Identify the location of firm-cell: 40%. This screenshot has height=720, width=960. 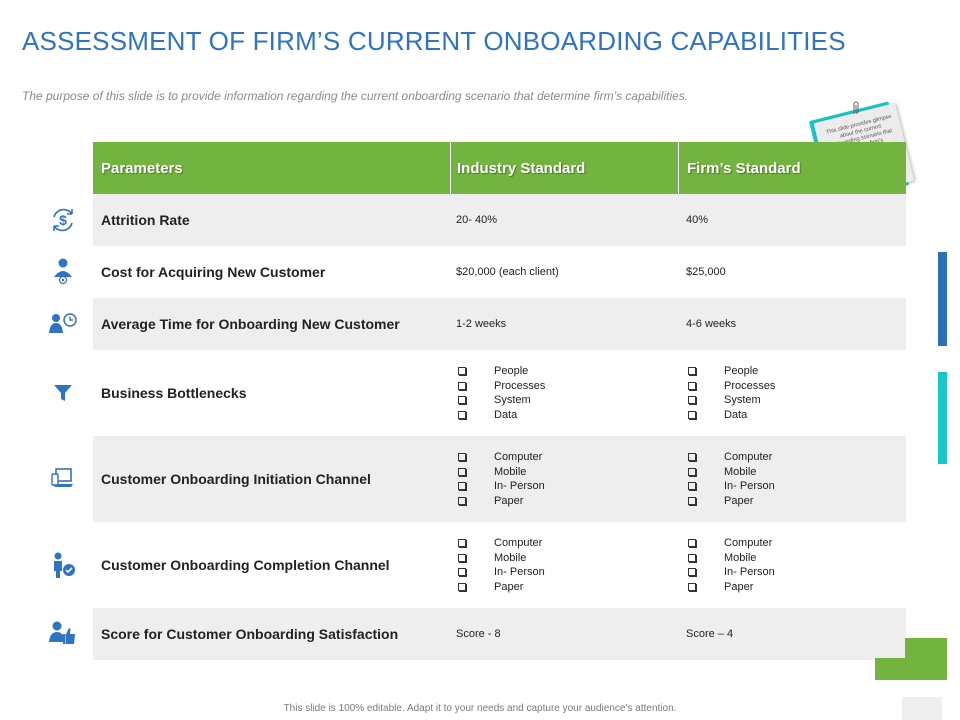
(697, 220).